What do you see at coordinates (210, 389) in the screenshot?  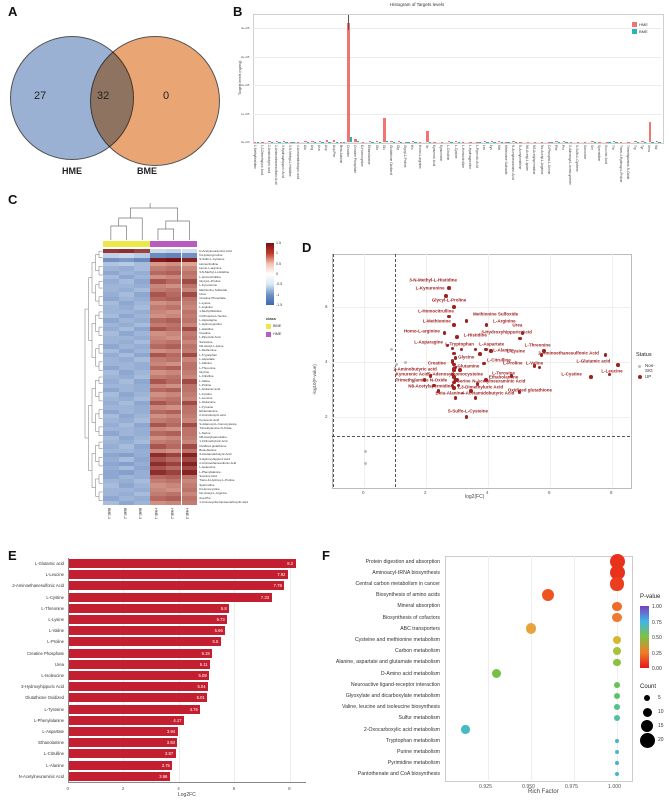 I see `heatmap-row-label: L-Glutamic acid` at bounding box center [210, 389].